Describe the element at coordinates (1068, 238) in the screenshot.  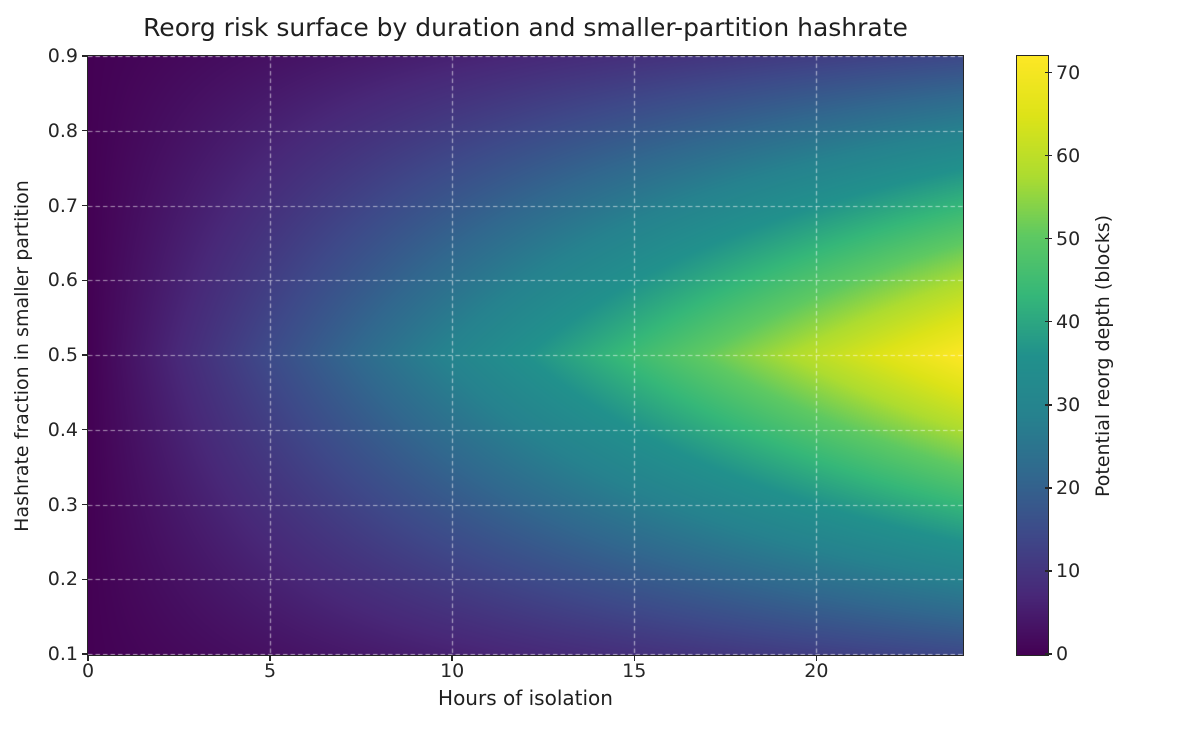
I see `colorbar-tick-label: 50` at that location.